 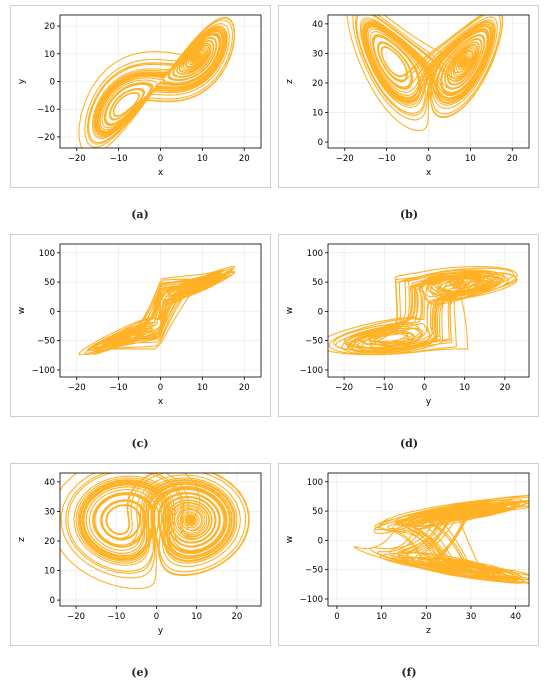 What do you see at coordinates (140, 443) in the screenshot?
I see `caption-c: (c)` at bounding box center [140, 443].